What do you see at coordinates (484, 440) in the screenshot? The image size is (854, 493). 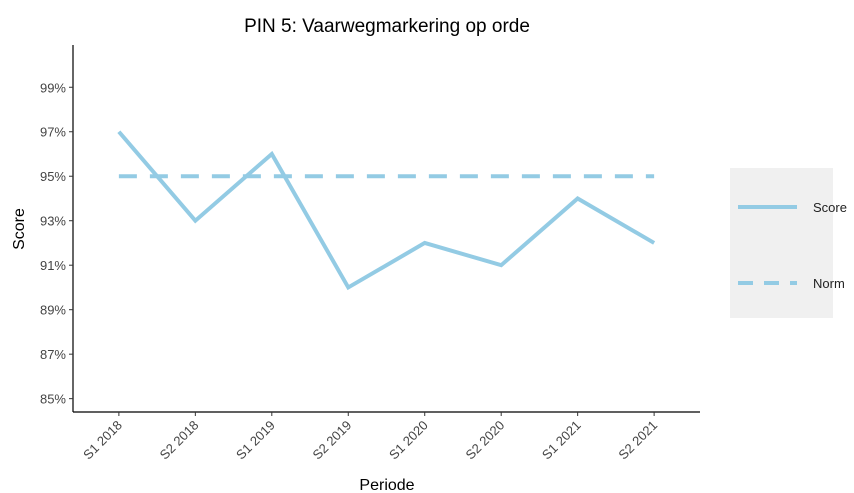 I see `x-tick-label: S2 2020` at bounding box center [484, 440].